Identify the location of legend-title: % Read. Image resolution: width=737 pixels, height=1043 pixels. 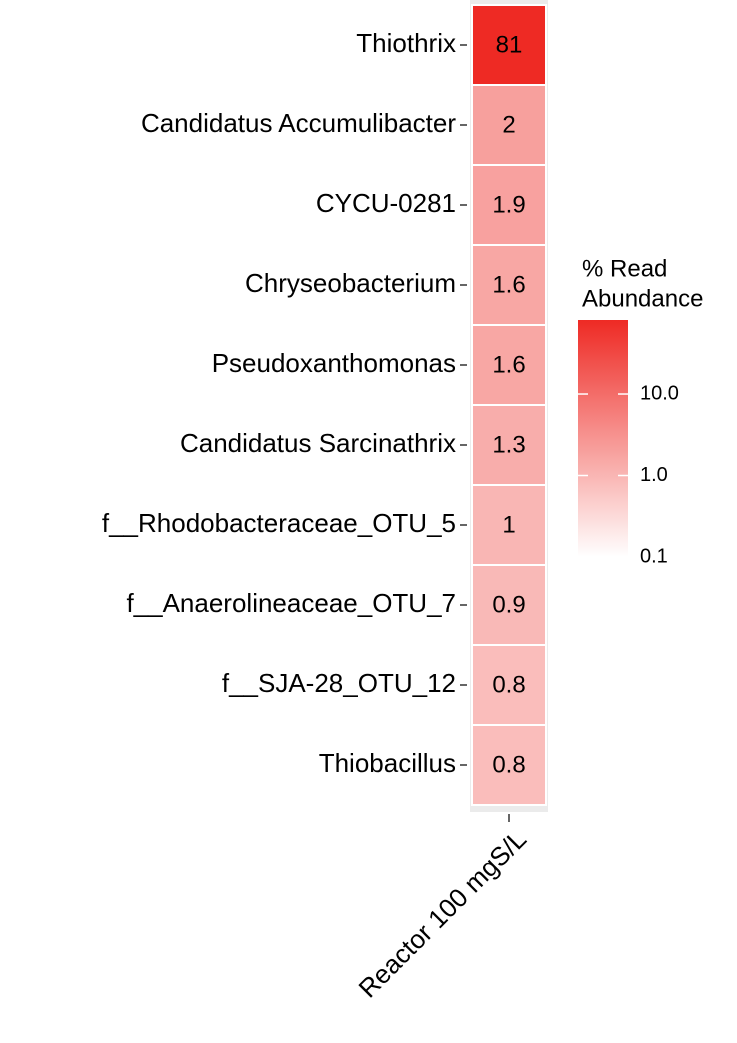
(624, 268).